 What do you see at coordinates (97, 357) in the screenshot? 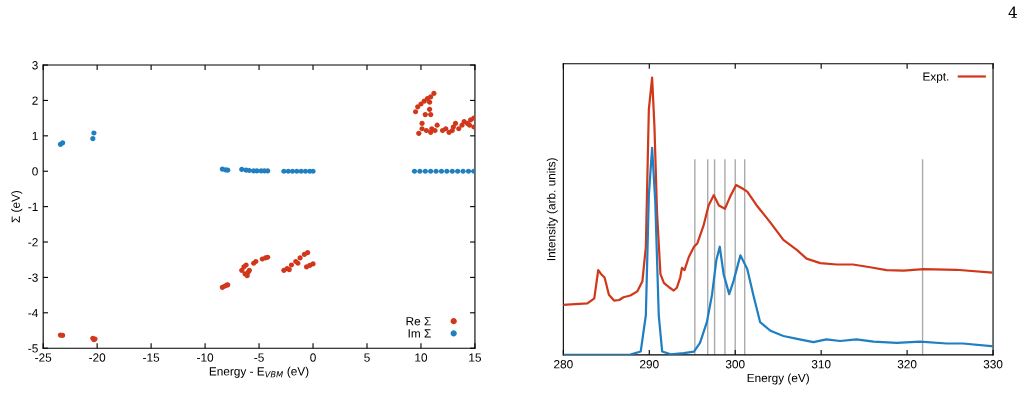
I see `x-tick-label: -20` at bounding box center [97, 357].